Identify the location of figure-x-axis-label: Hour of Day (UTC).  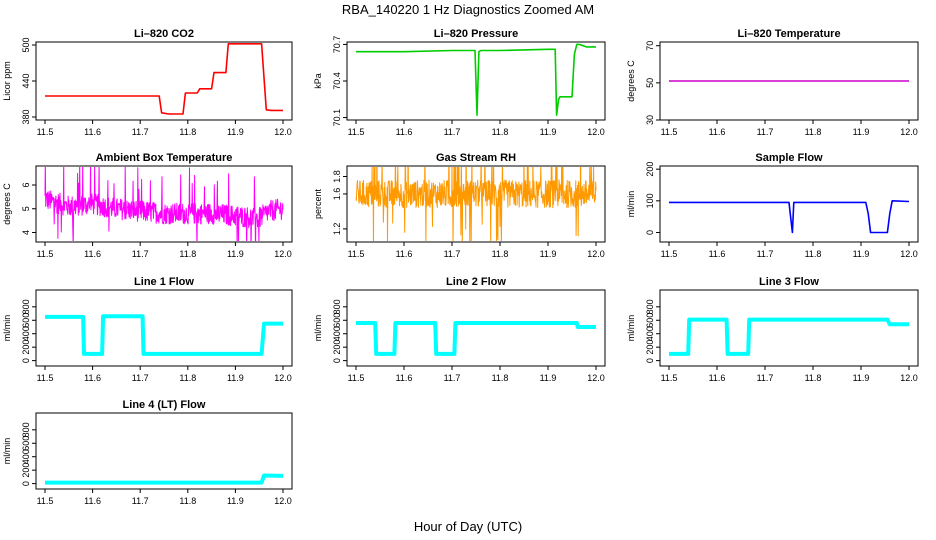
(468, 526).